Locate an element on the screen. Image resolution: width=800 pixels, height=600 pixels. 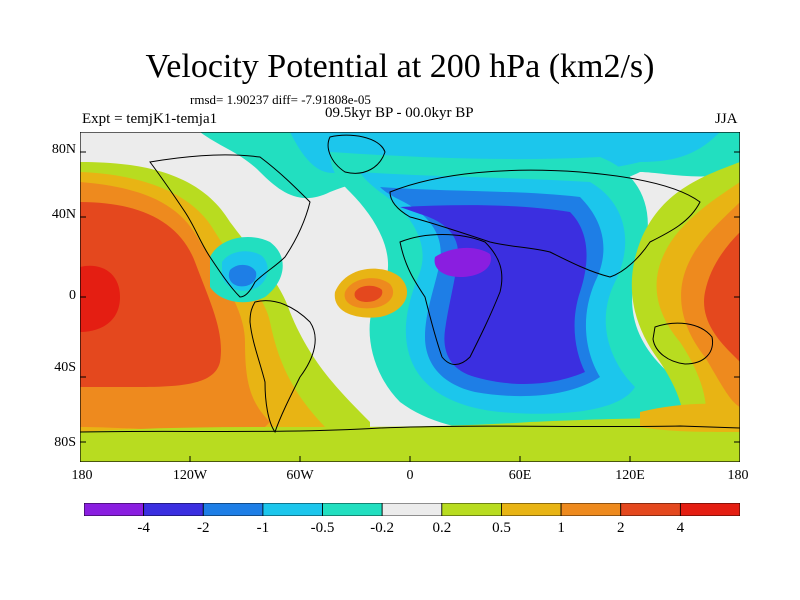
colorbar-label: -2 is located at coordinates (203, 528).